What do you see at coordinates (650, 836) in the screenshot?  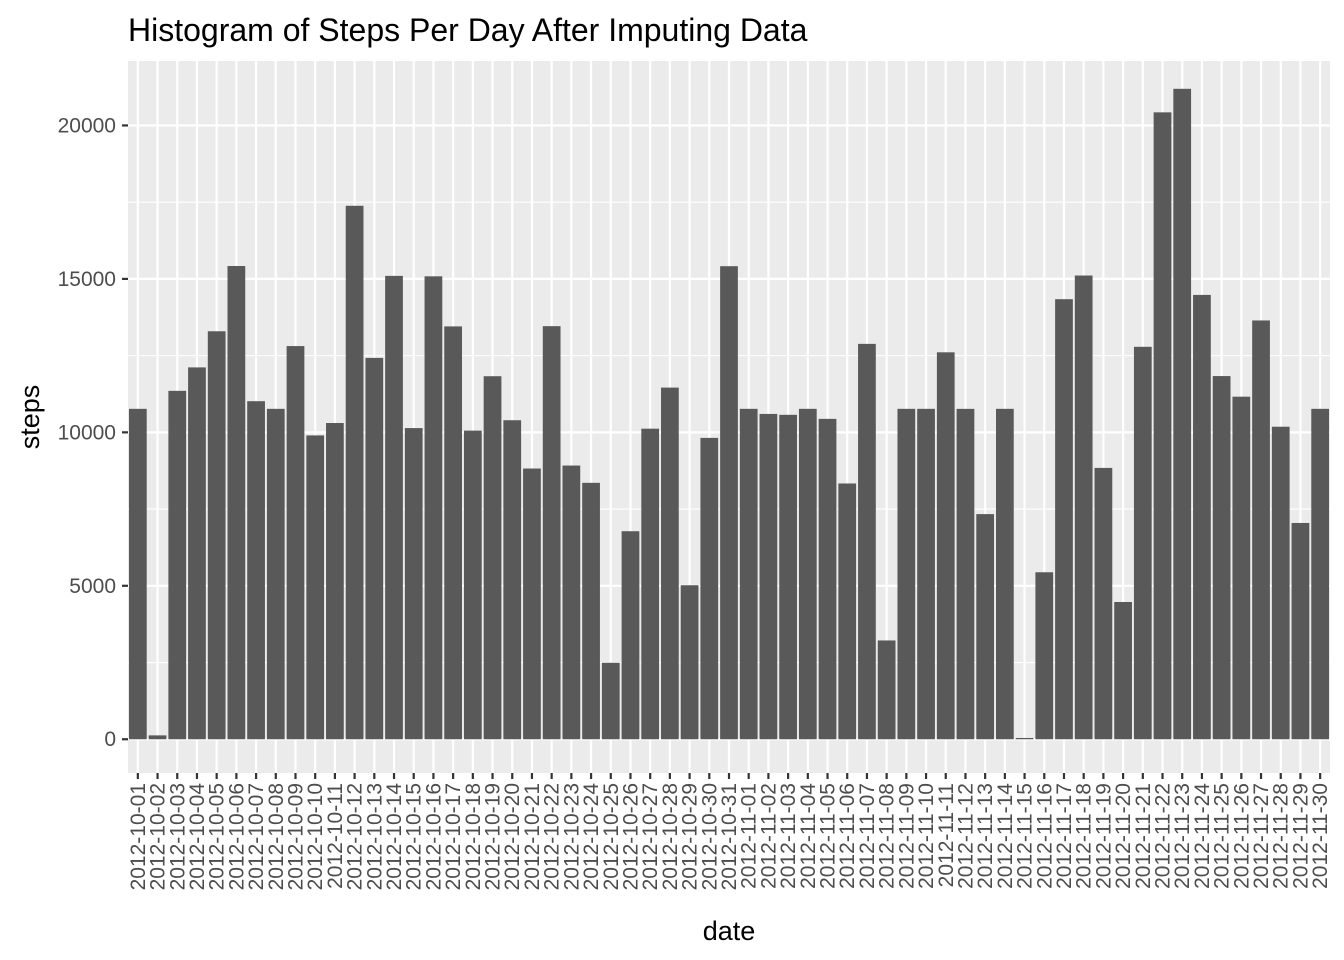 I see `x-tick-label: 2012-10-27` at bounding box center [650, 836].